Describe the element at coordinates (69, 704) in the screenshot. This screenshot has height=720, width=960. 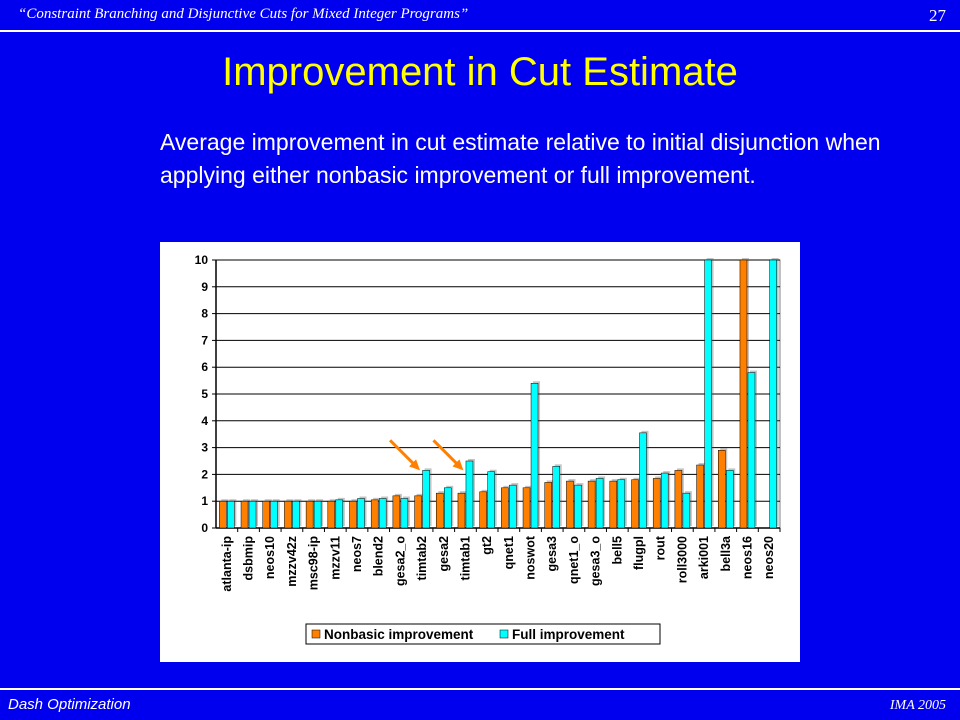
I see `footer-company: Dash Optimization` at that location.